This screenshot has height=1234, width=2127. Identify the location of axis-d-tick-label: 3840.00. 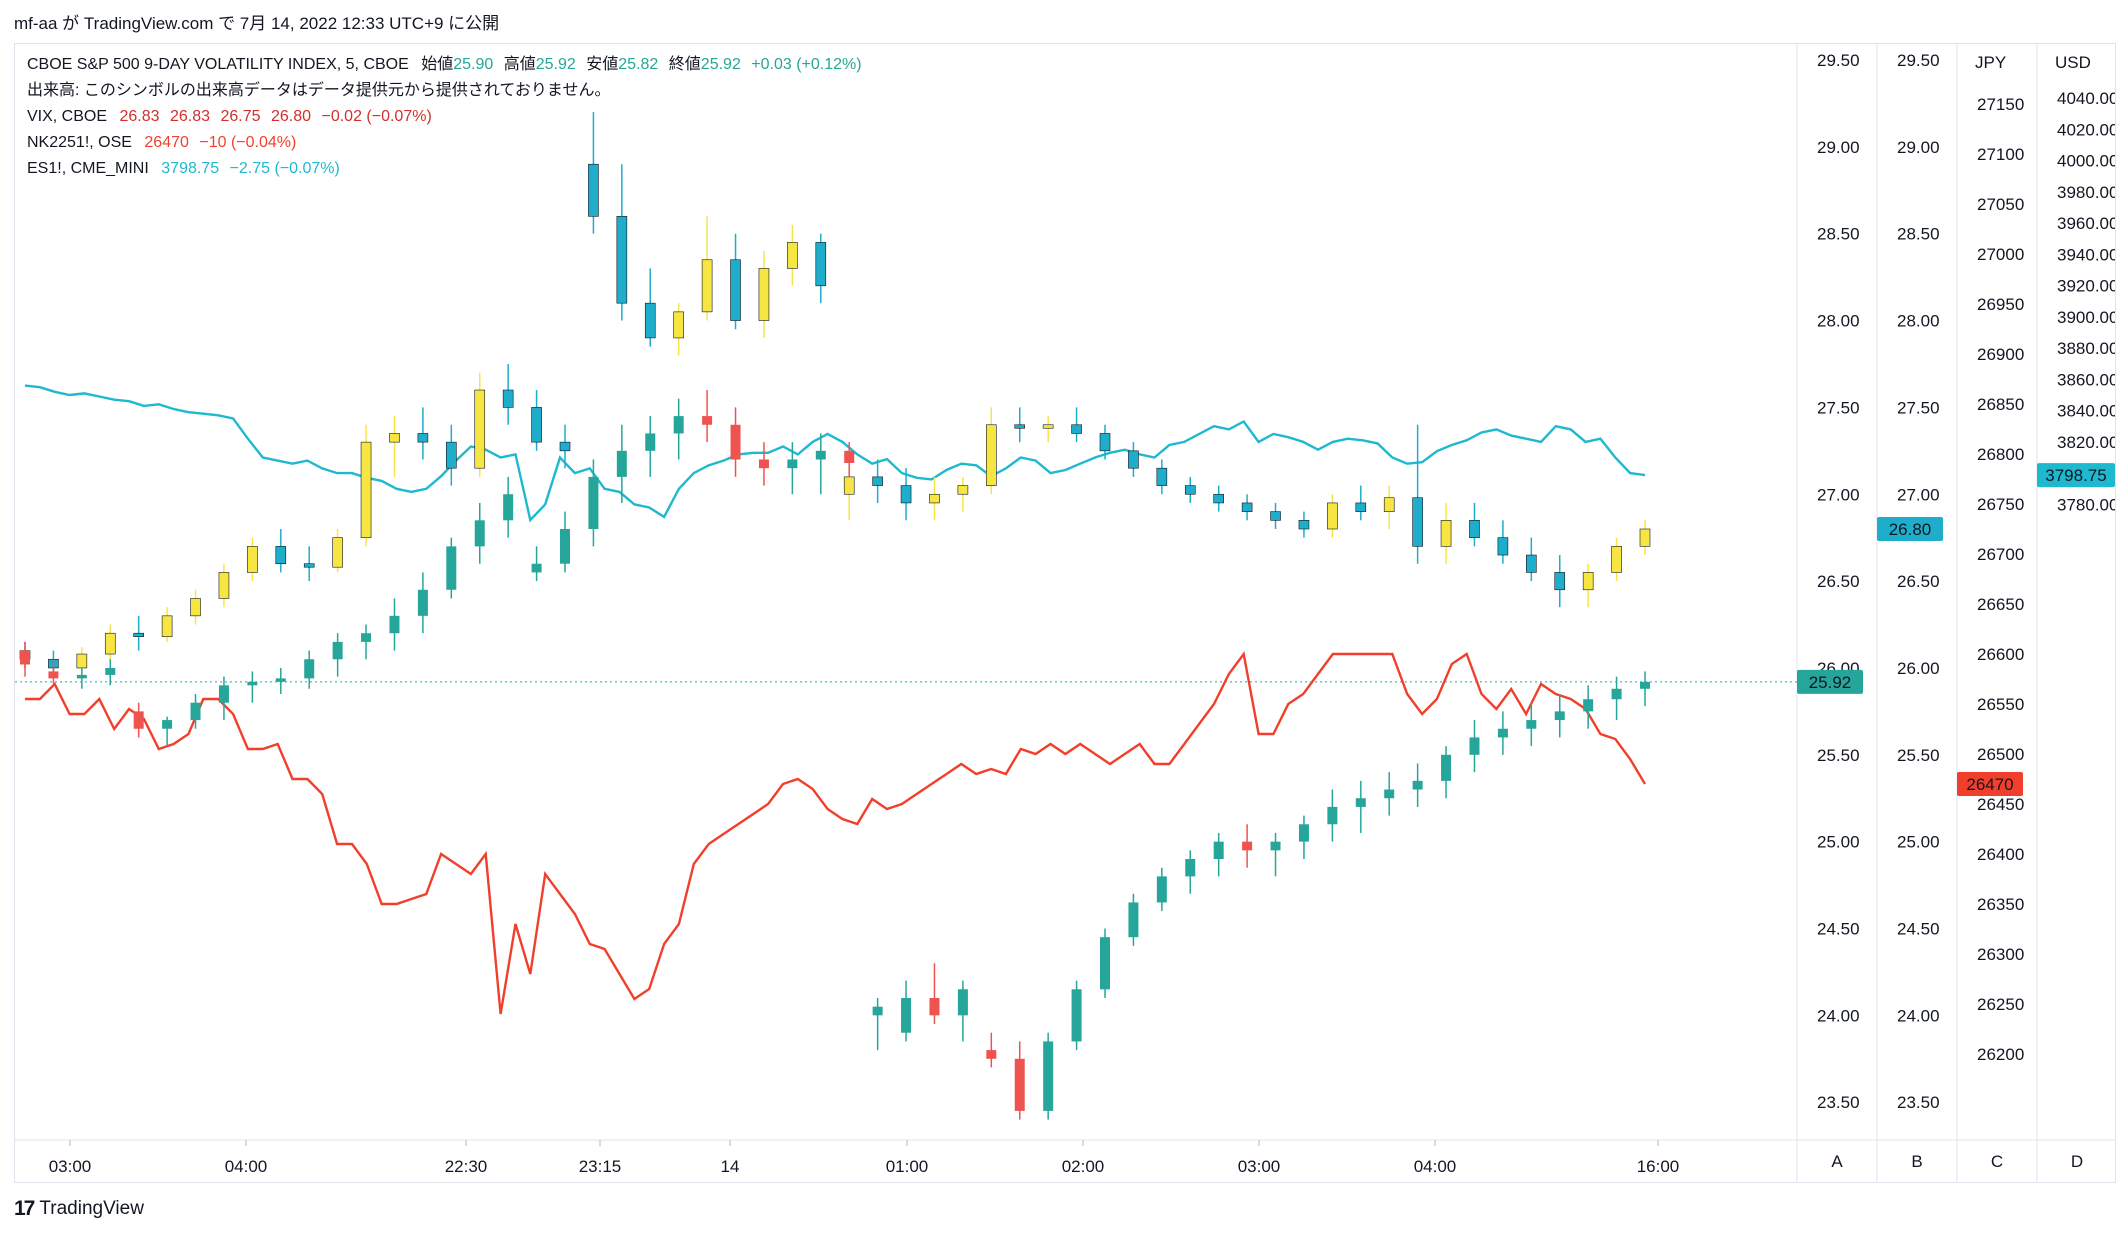
(2086, 411).